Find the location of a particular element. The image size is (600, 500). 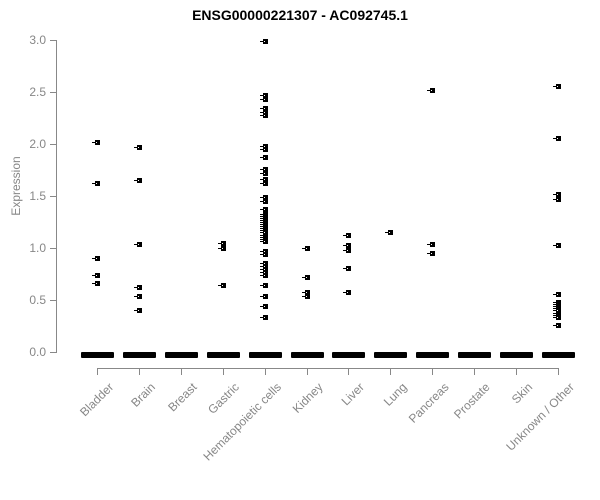

y-axis-line is located at coordinates (56, 196).